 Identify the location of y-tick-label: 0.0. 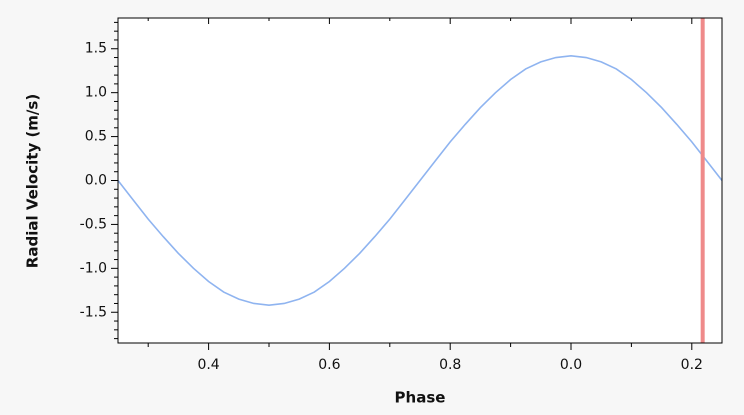
(96, 181).